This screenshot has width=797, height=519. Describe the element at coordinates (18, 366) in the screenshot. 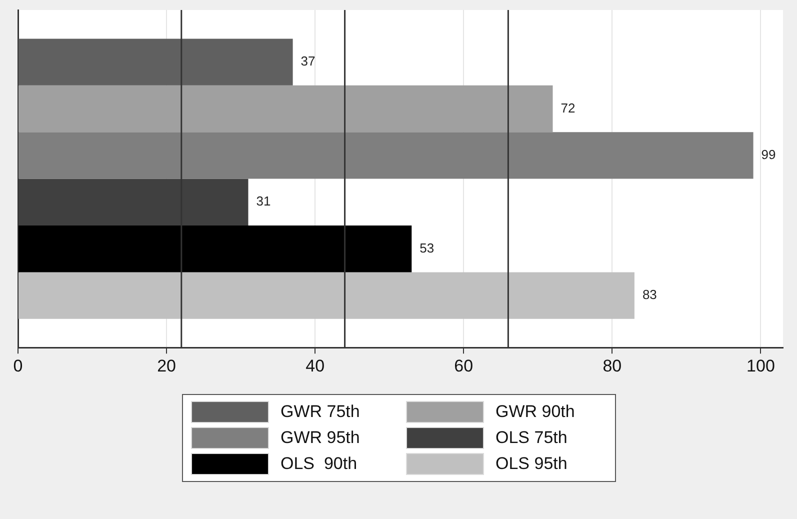

I see `x-tick-label: 0` at that location.